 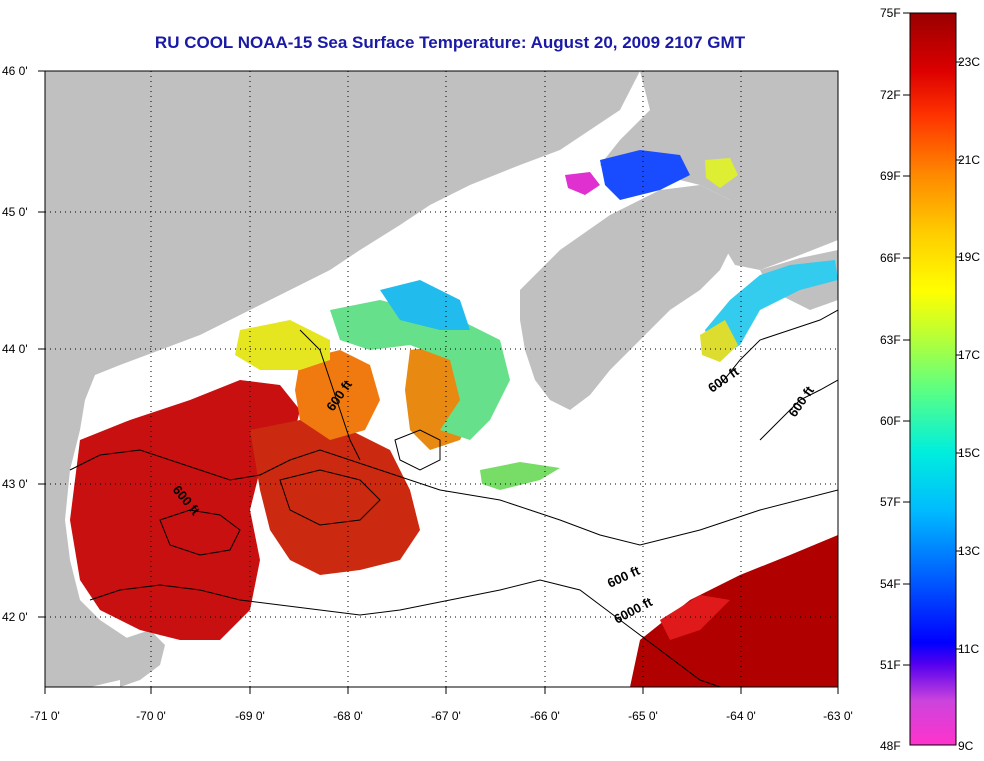 What do you see at coordinates (741, 716) in the screenshot?
I see `lon-tick-label: -64 0'` at bounding box center [741, 716].